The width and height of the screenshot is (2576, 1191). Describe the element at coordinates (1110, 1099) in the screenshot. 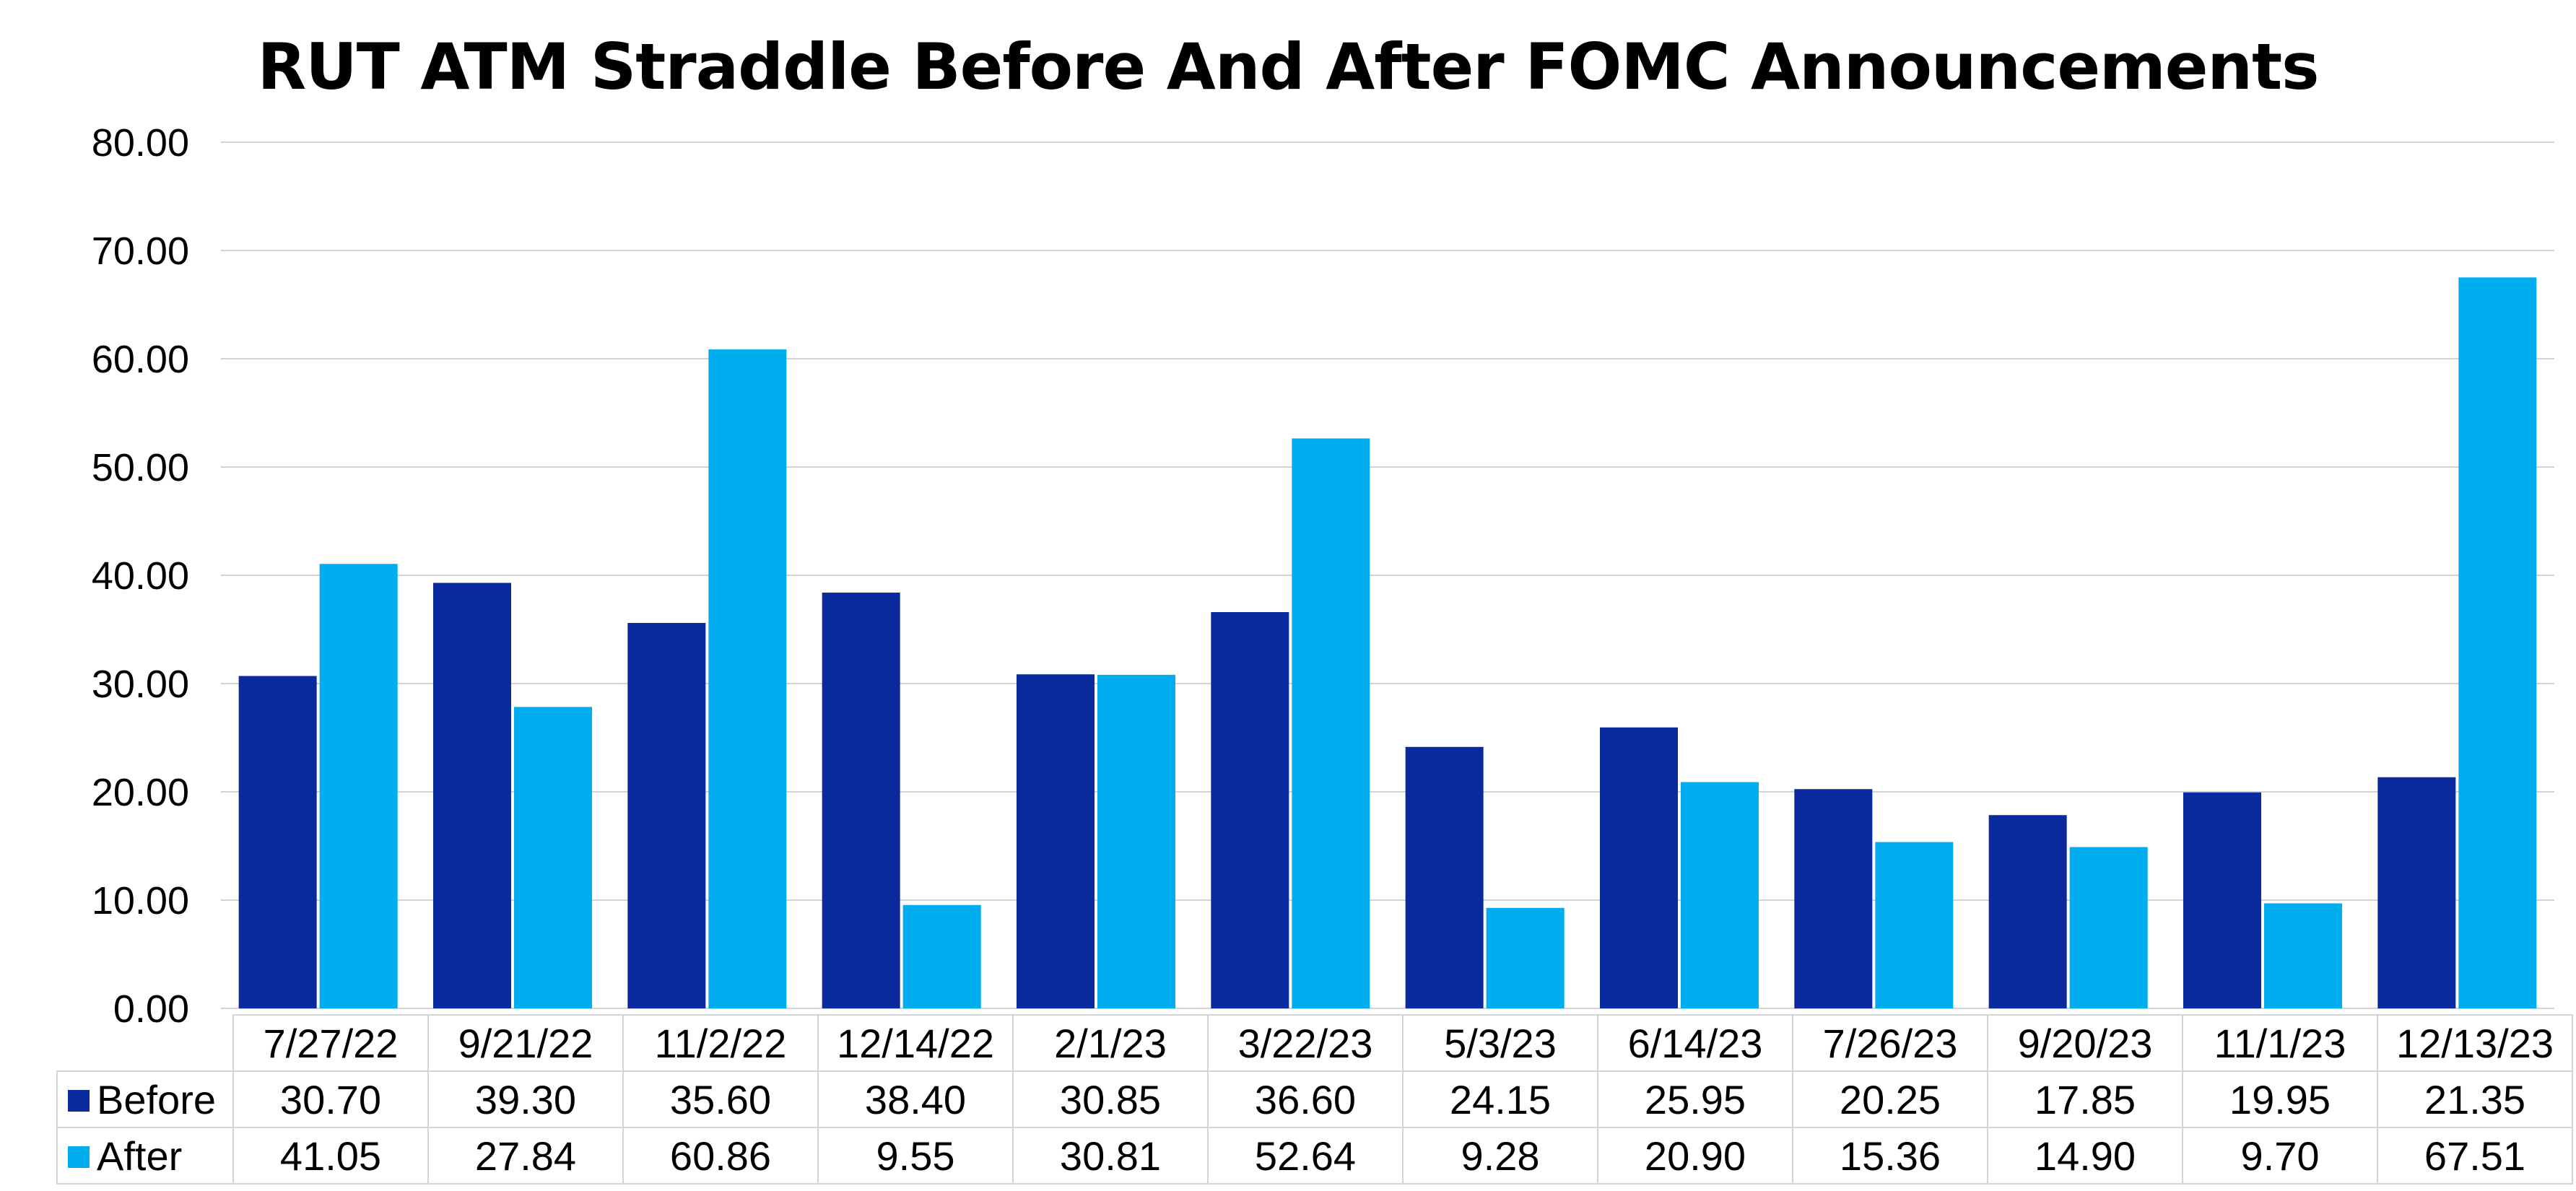

I see `data-label: 30.85` at that location.